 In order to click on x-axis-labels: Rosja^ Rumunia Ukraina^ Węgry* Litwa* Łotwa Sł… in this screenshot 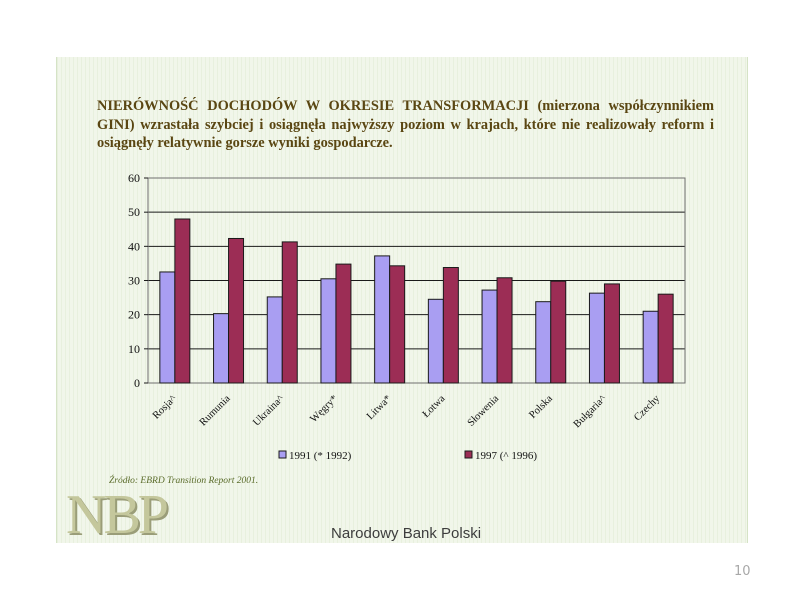, I will do `click(407, 411)`.